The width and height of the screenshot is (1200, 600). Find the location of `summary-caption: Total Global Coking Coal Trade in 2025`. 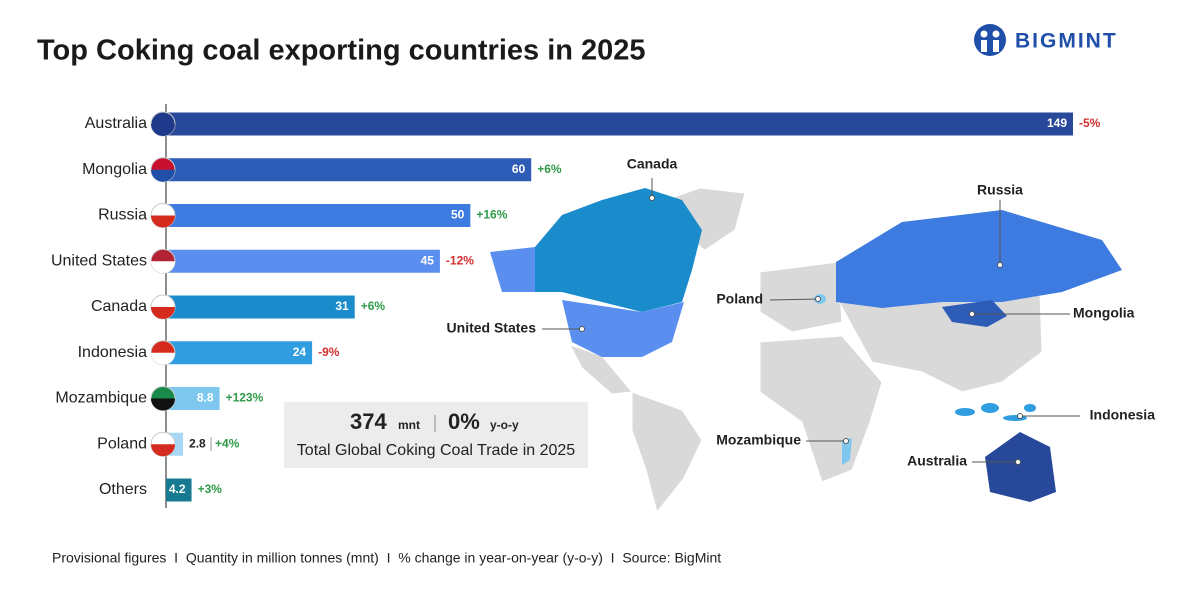

summary-caption: Total Global Coking Coal Trade in 2025 is located at coordinates (436, 450).